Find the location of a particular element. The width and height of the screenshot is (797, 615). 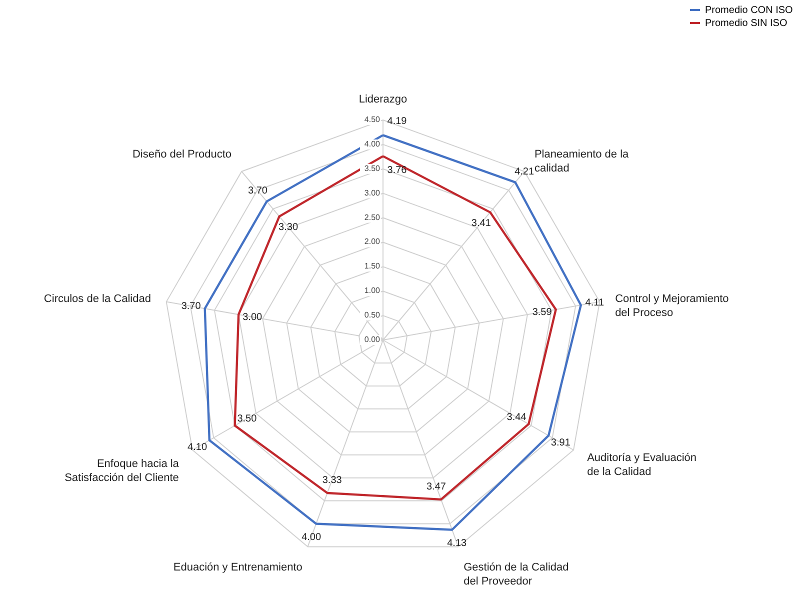

y-tick-label: 2.50 is located at coordinates (372, 217).